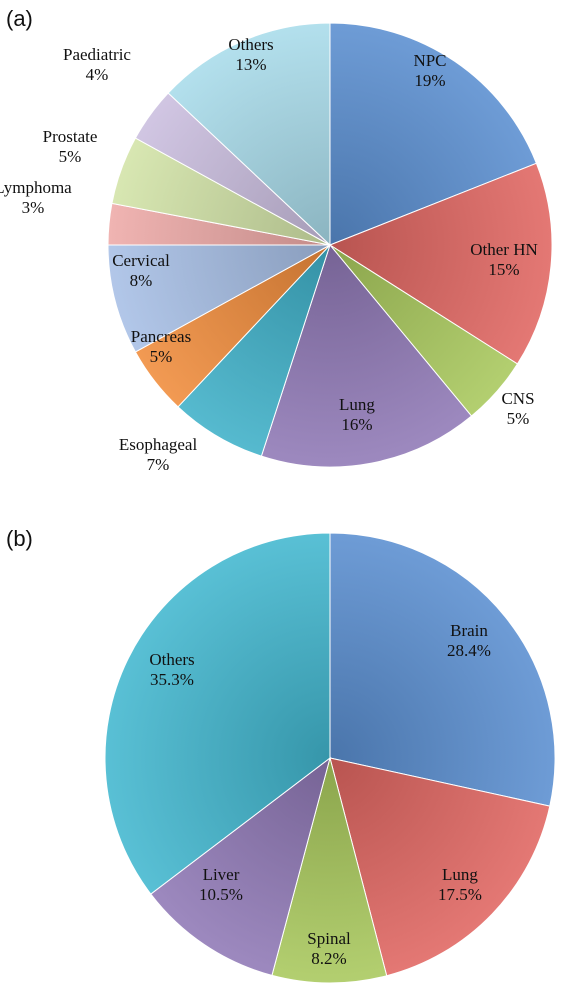  I want to click on slice-category-label: Lymphoma, so click(36, 187).